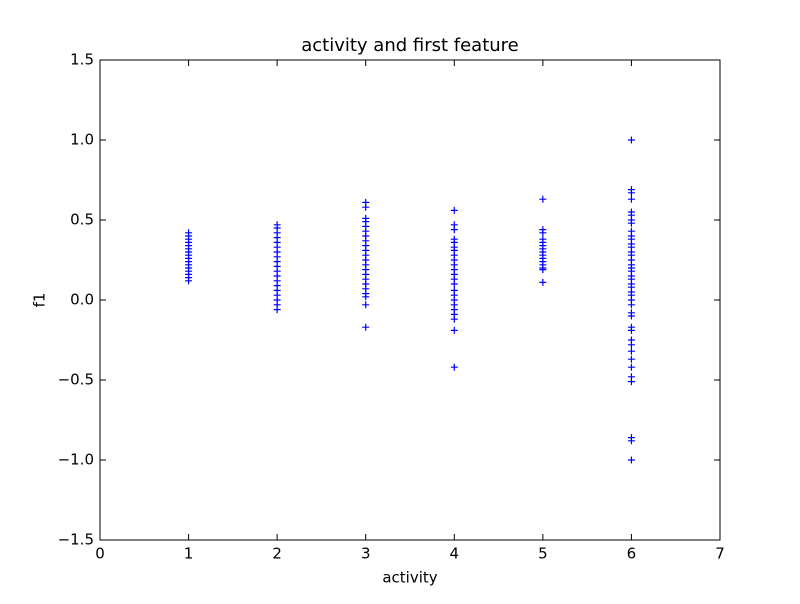 This screenshot has height=604, width=800. What do you see at coordinates (543, 554) in the screenshot?
I see `x-tick-label: 5` at bounding box center [543, 554].